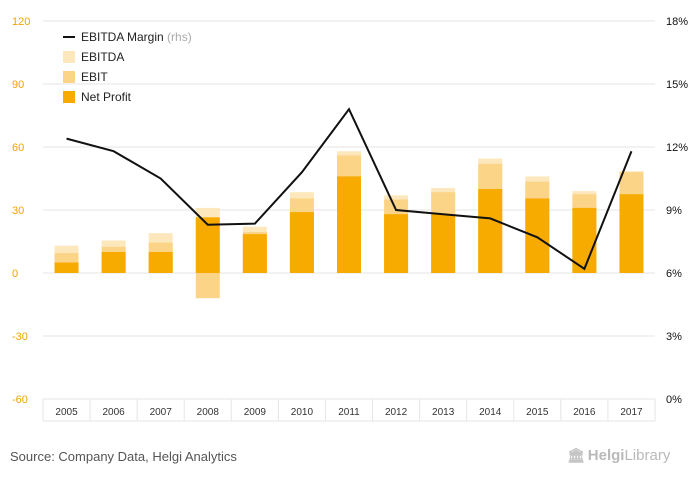 The image size is (700, 483). Describe the element at coordinates (674, 337) in the screenshot. I see `right-tick-label: 3%` at that location.